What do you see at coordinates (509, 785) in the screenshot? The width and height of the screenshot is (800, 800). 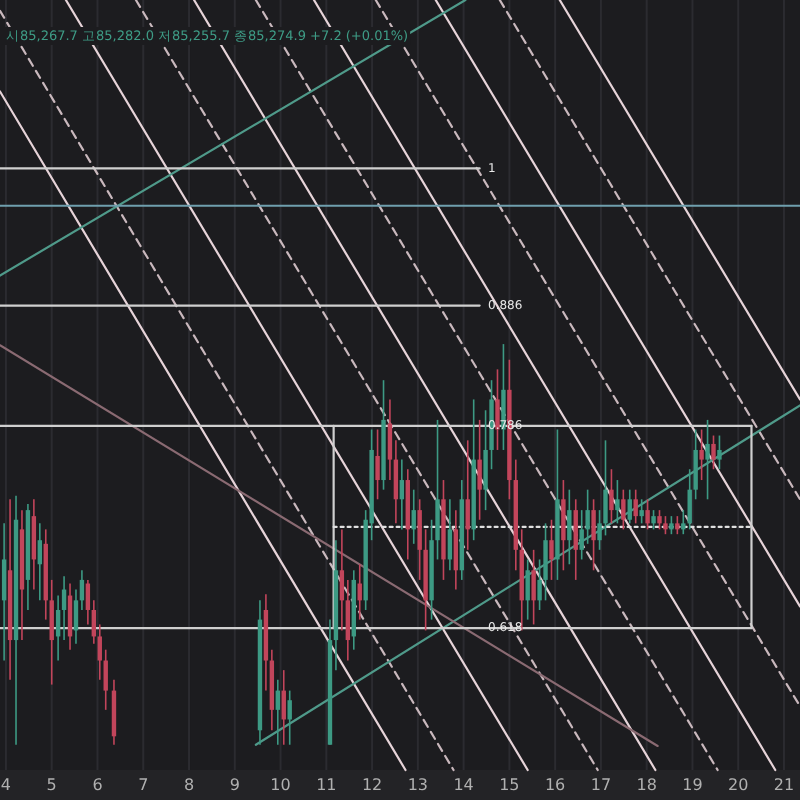 I see `x-tick-label: 15` at bounding box center [509, 785].